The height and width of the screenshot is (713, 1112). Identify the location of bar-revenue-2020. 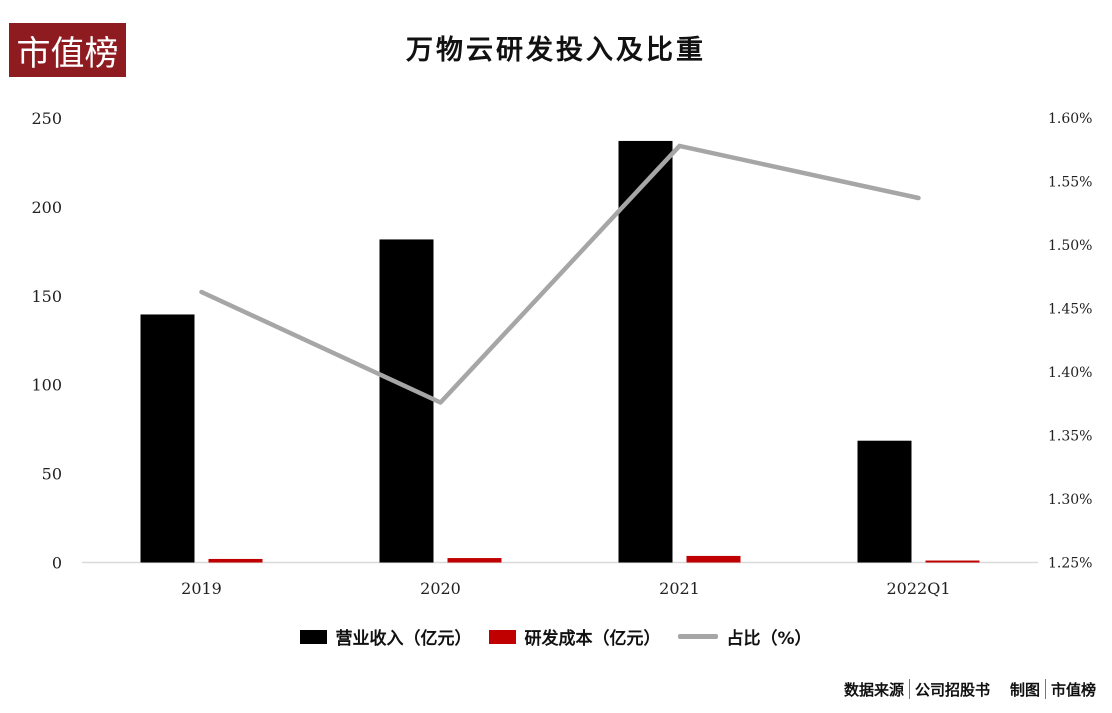
(406, 401).